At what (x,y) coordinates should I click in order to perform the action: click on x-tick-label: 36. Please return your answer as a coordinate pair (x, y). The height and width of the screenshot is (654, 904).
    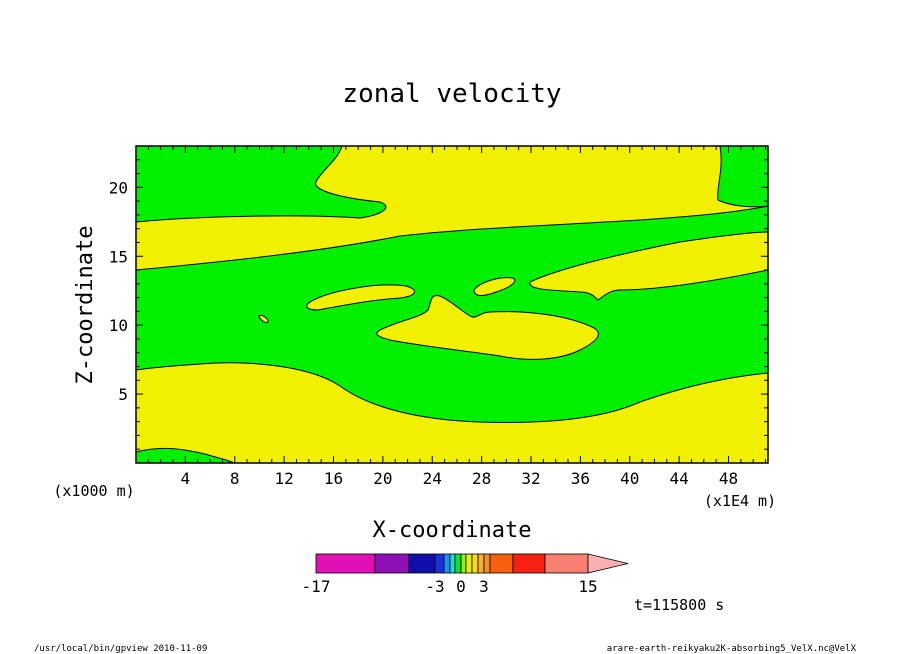
    Looking at the image, I should click on (580, 478).